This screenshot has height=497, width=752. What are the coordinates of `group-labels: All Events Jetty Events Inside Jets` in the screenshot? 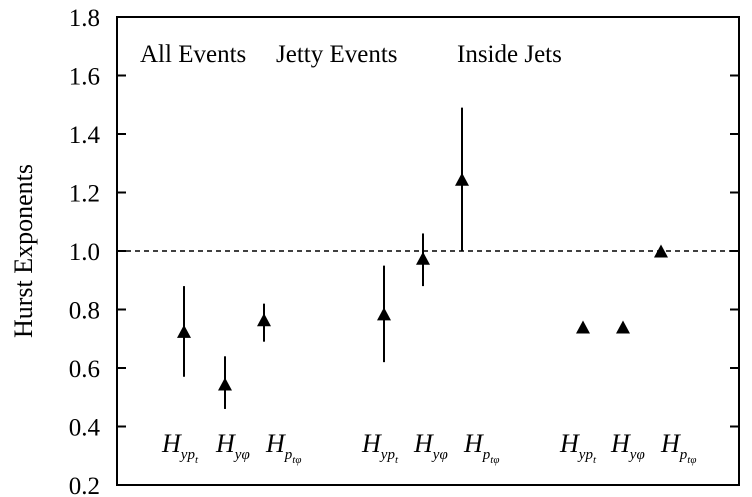 It's located at (351, 54).